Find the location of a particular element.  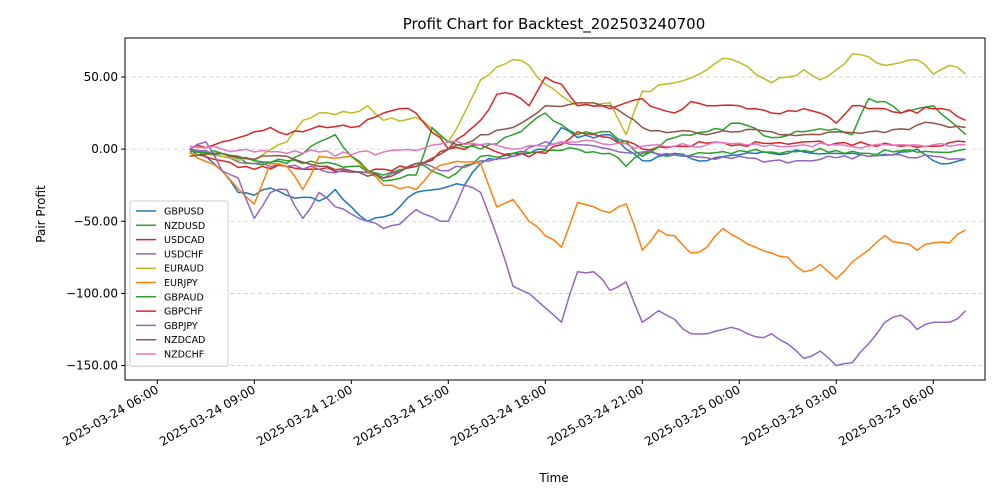

x-tick-label: 2025-03-24 21:00 is located at coordinates (595, 415).